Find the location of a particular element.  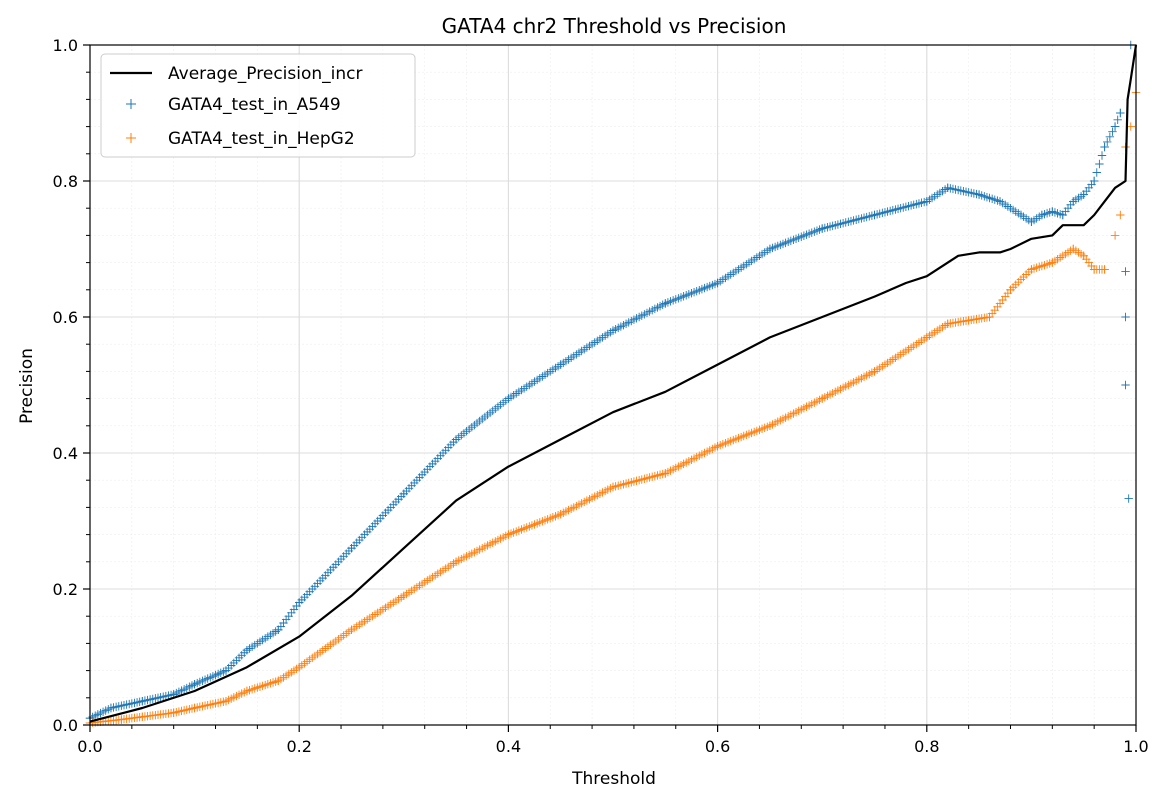

x-tick-label: 1.0 is located at coordinates (1135, 746).